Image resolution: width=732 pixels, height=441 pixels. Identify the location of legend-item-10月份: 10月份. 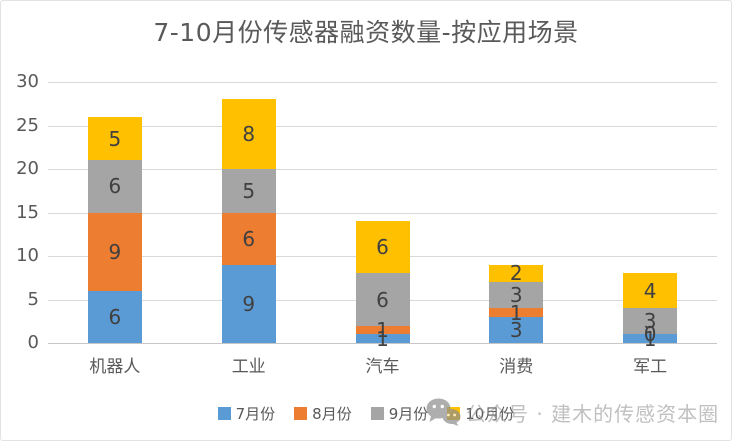
(480, 413).